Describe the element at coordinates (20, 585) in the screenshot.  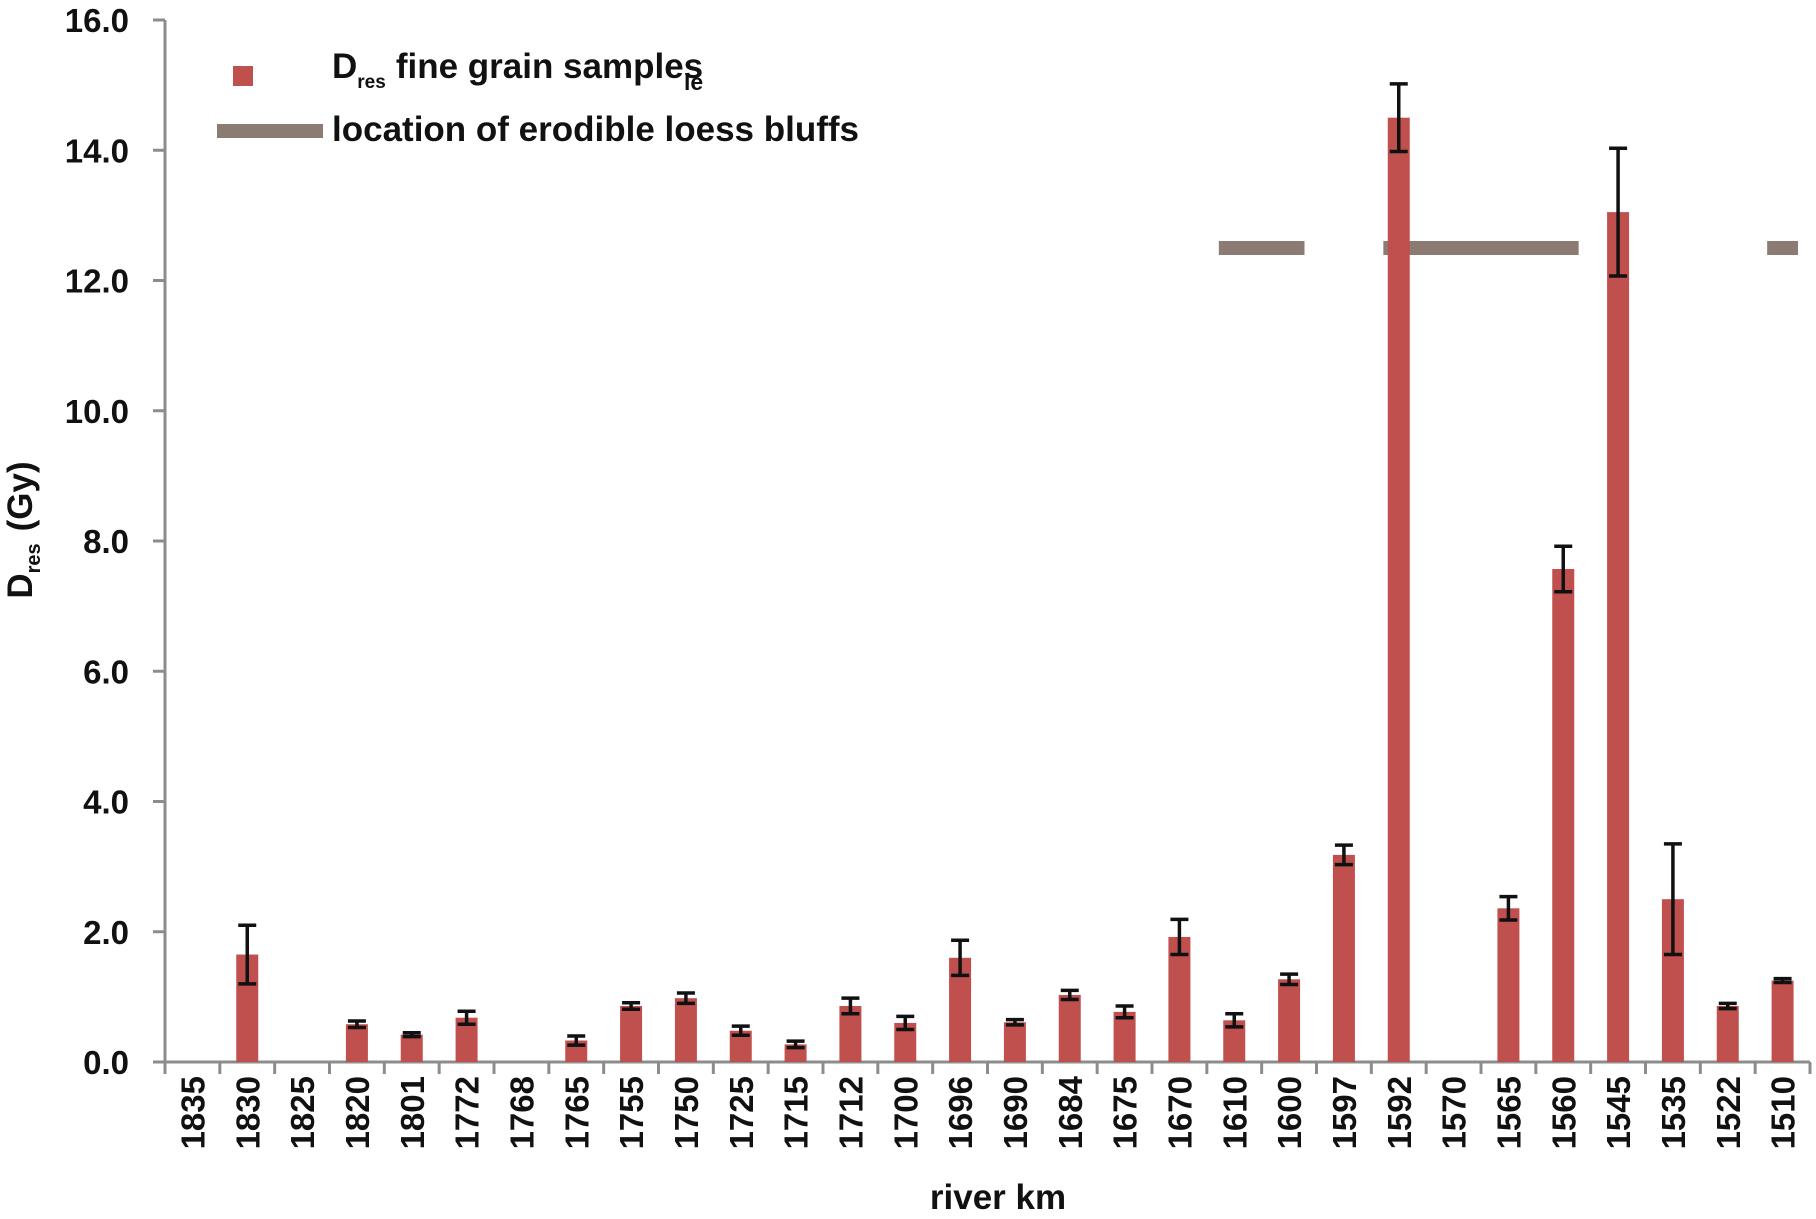
I see `y-axis-title-main: D` at that location.